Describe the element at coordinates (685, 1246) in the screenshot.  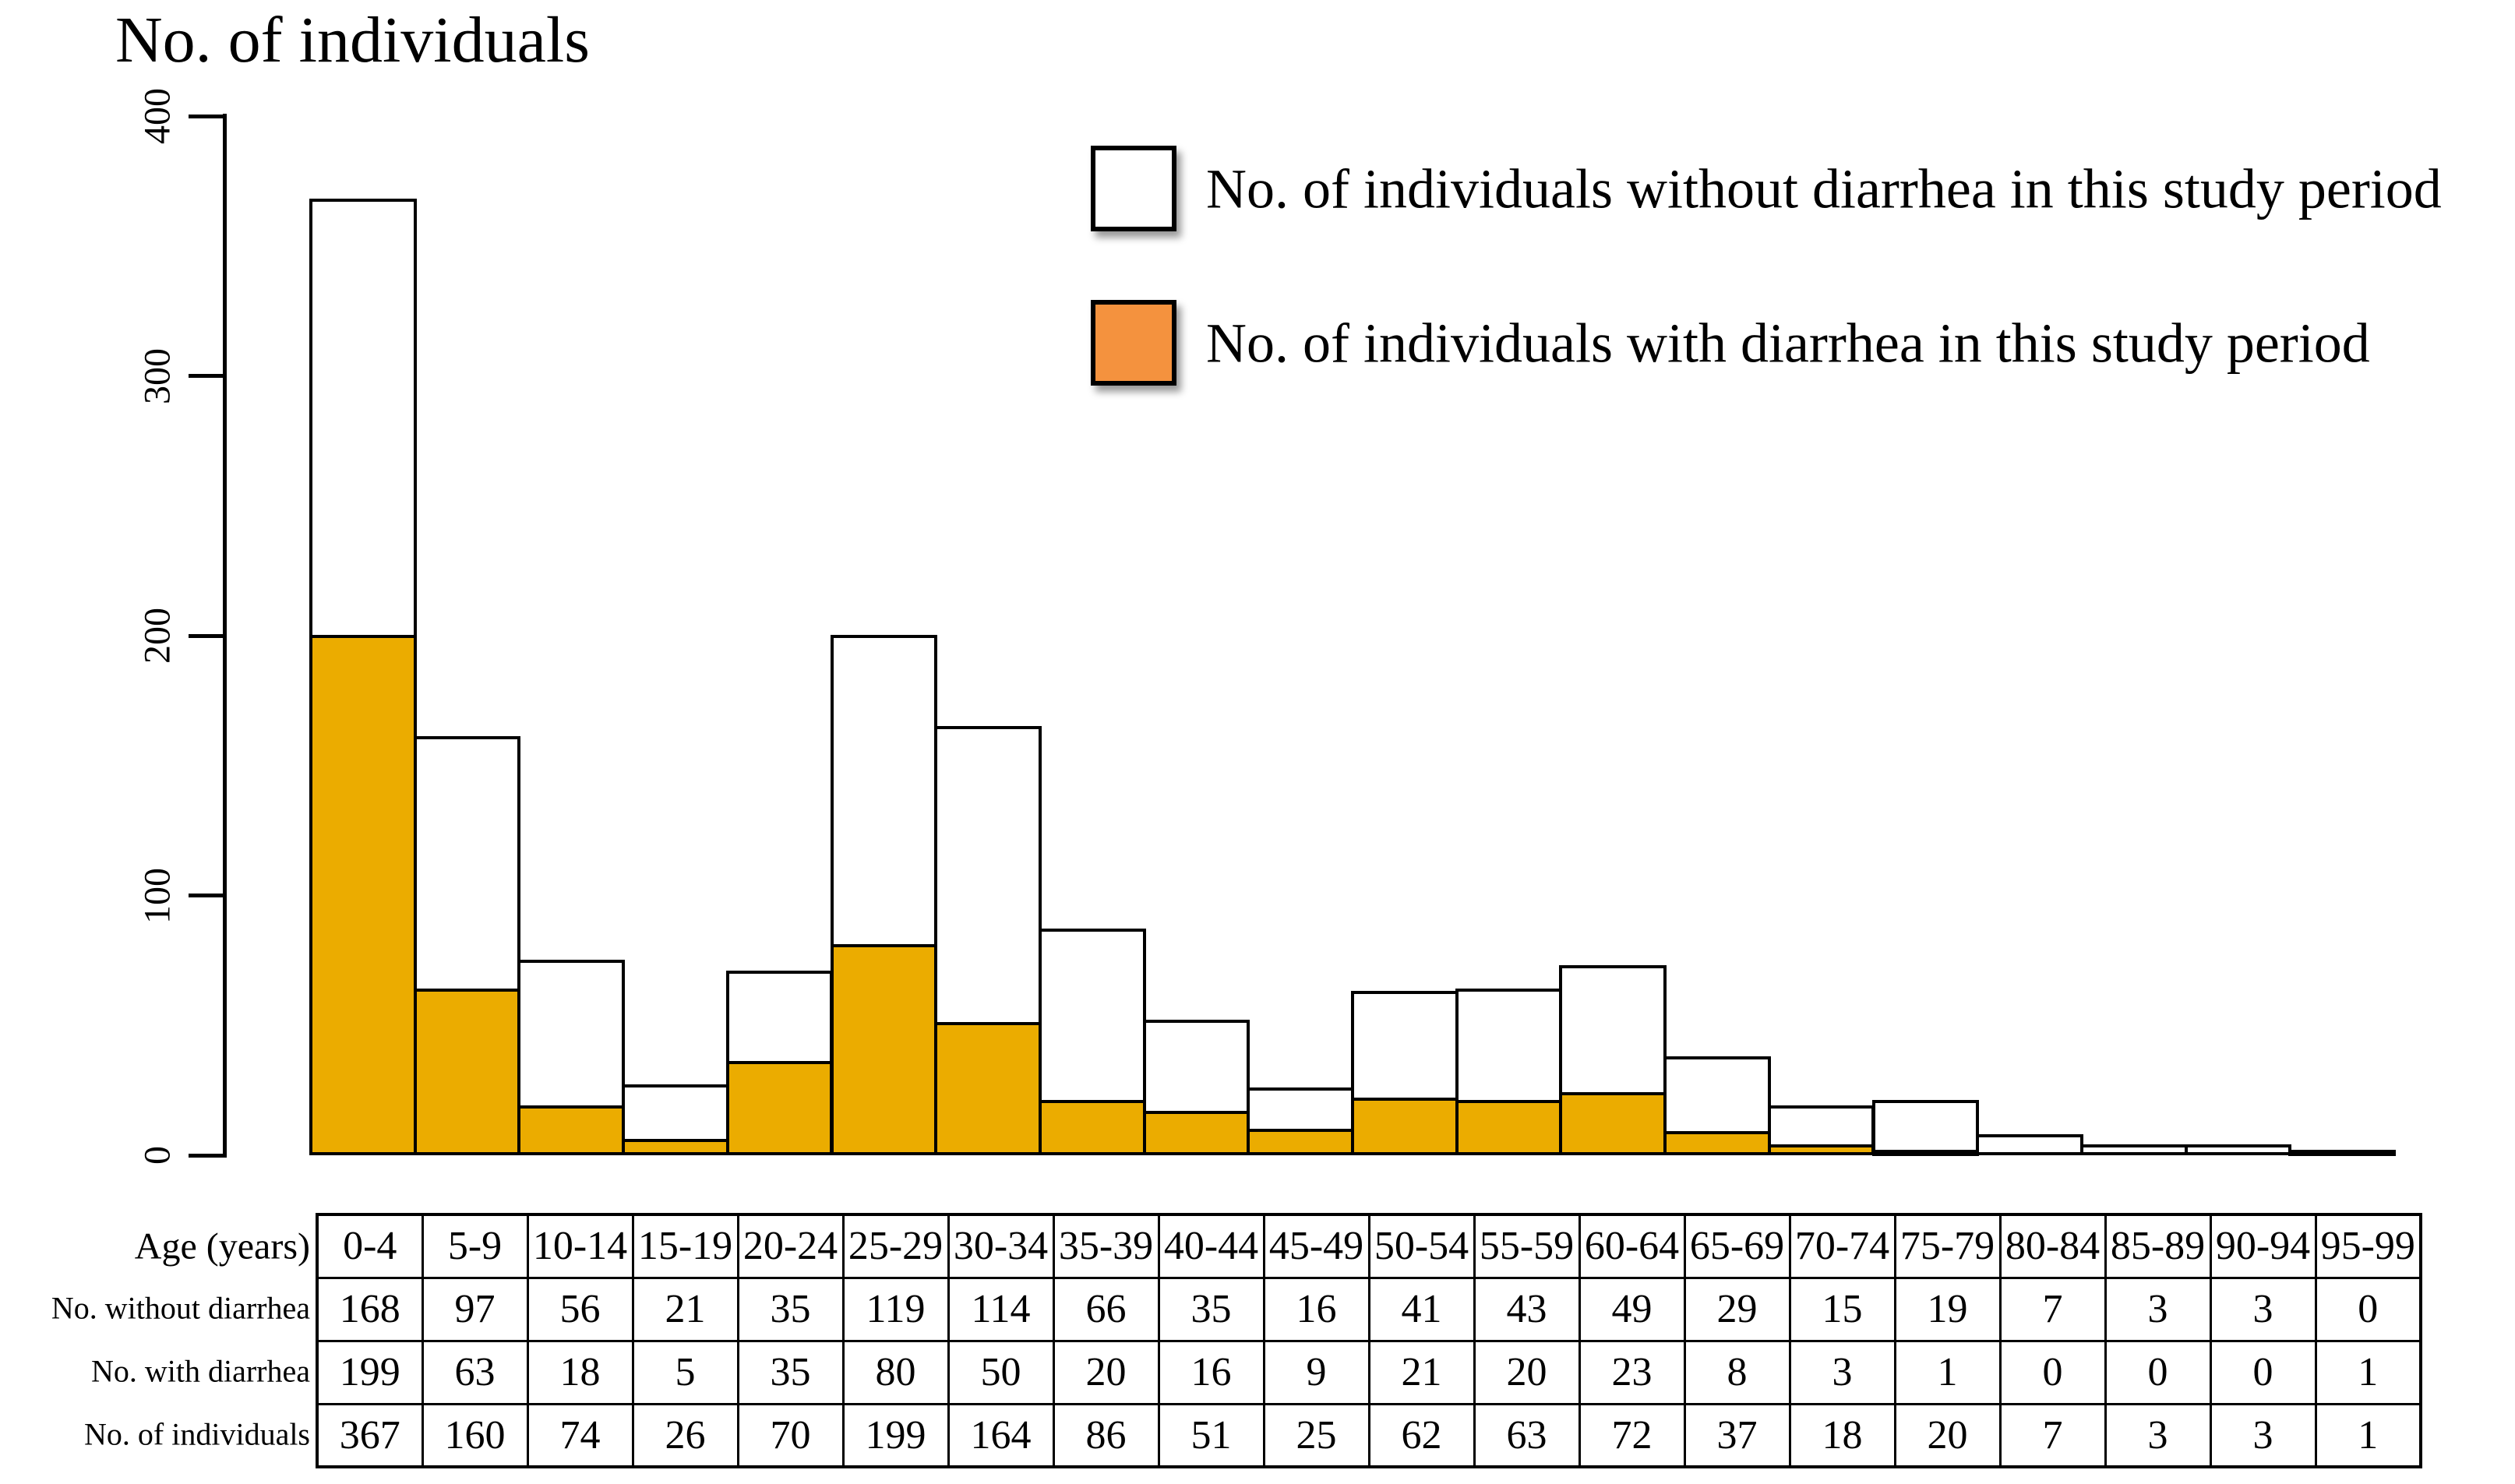
I see `cell-r0-15-19: 15-19` at that location.